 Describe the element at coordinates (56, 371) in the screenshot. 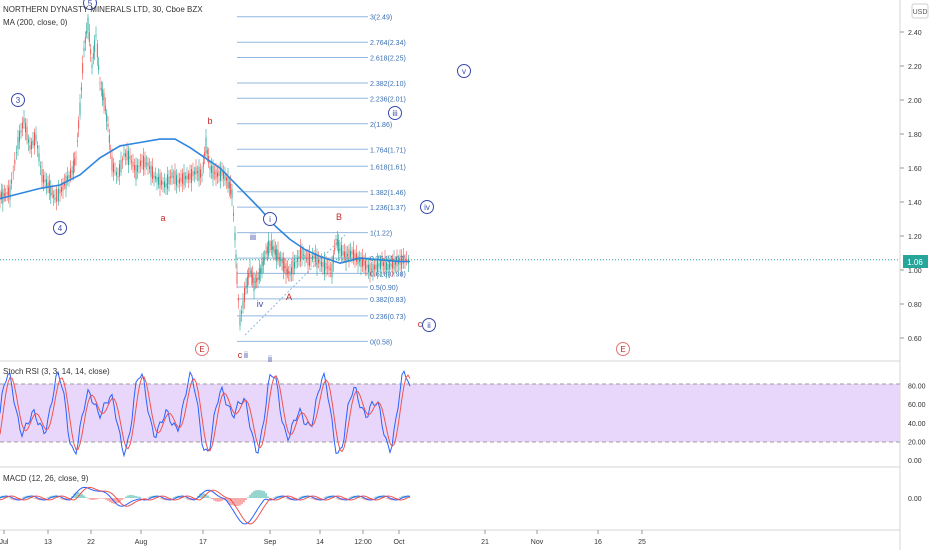

I see `rsi-legend: Stoch RSI (3, 3, 14, 14, close)` at that location.